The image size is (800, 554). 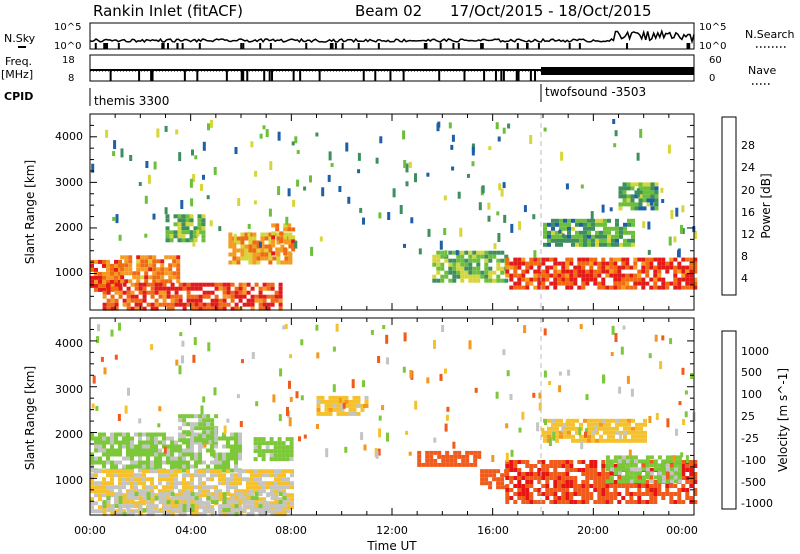 What do you see at coordinates (69, 480) in the screenshot?
I see `velocity-ytick-1000: 1000` at bounding box center [69, 480].